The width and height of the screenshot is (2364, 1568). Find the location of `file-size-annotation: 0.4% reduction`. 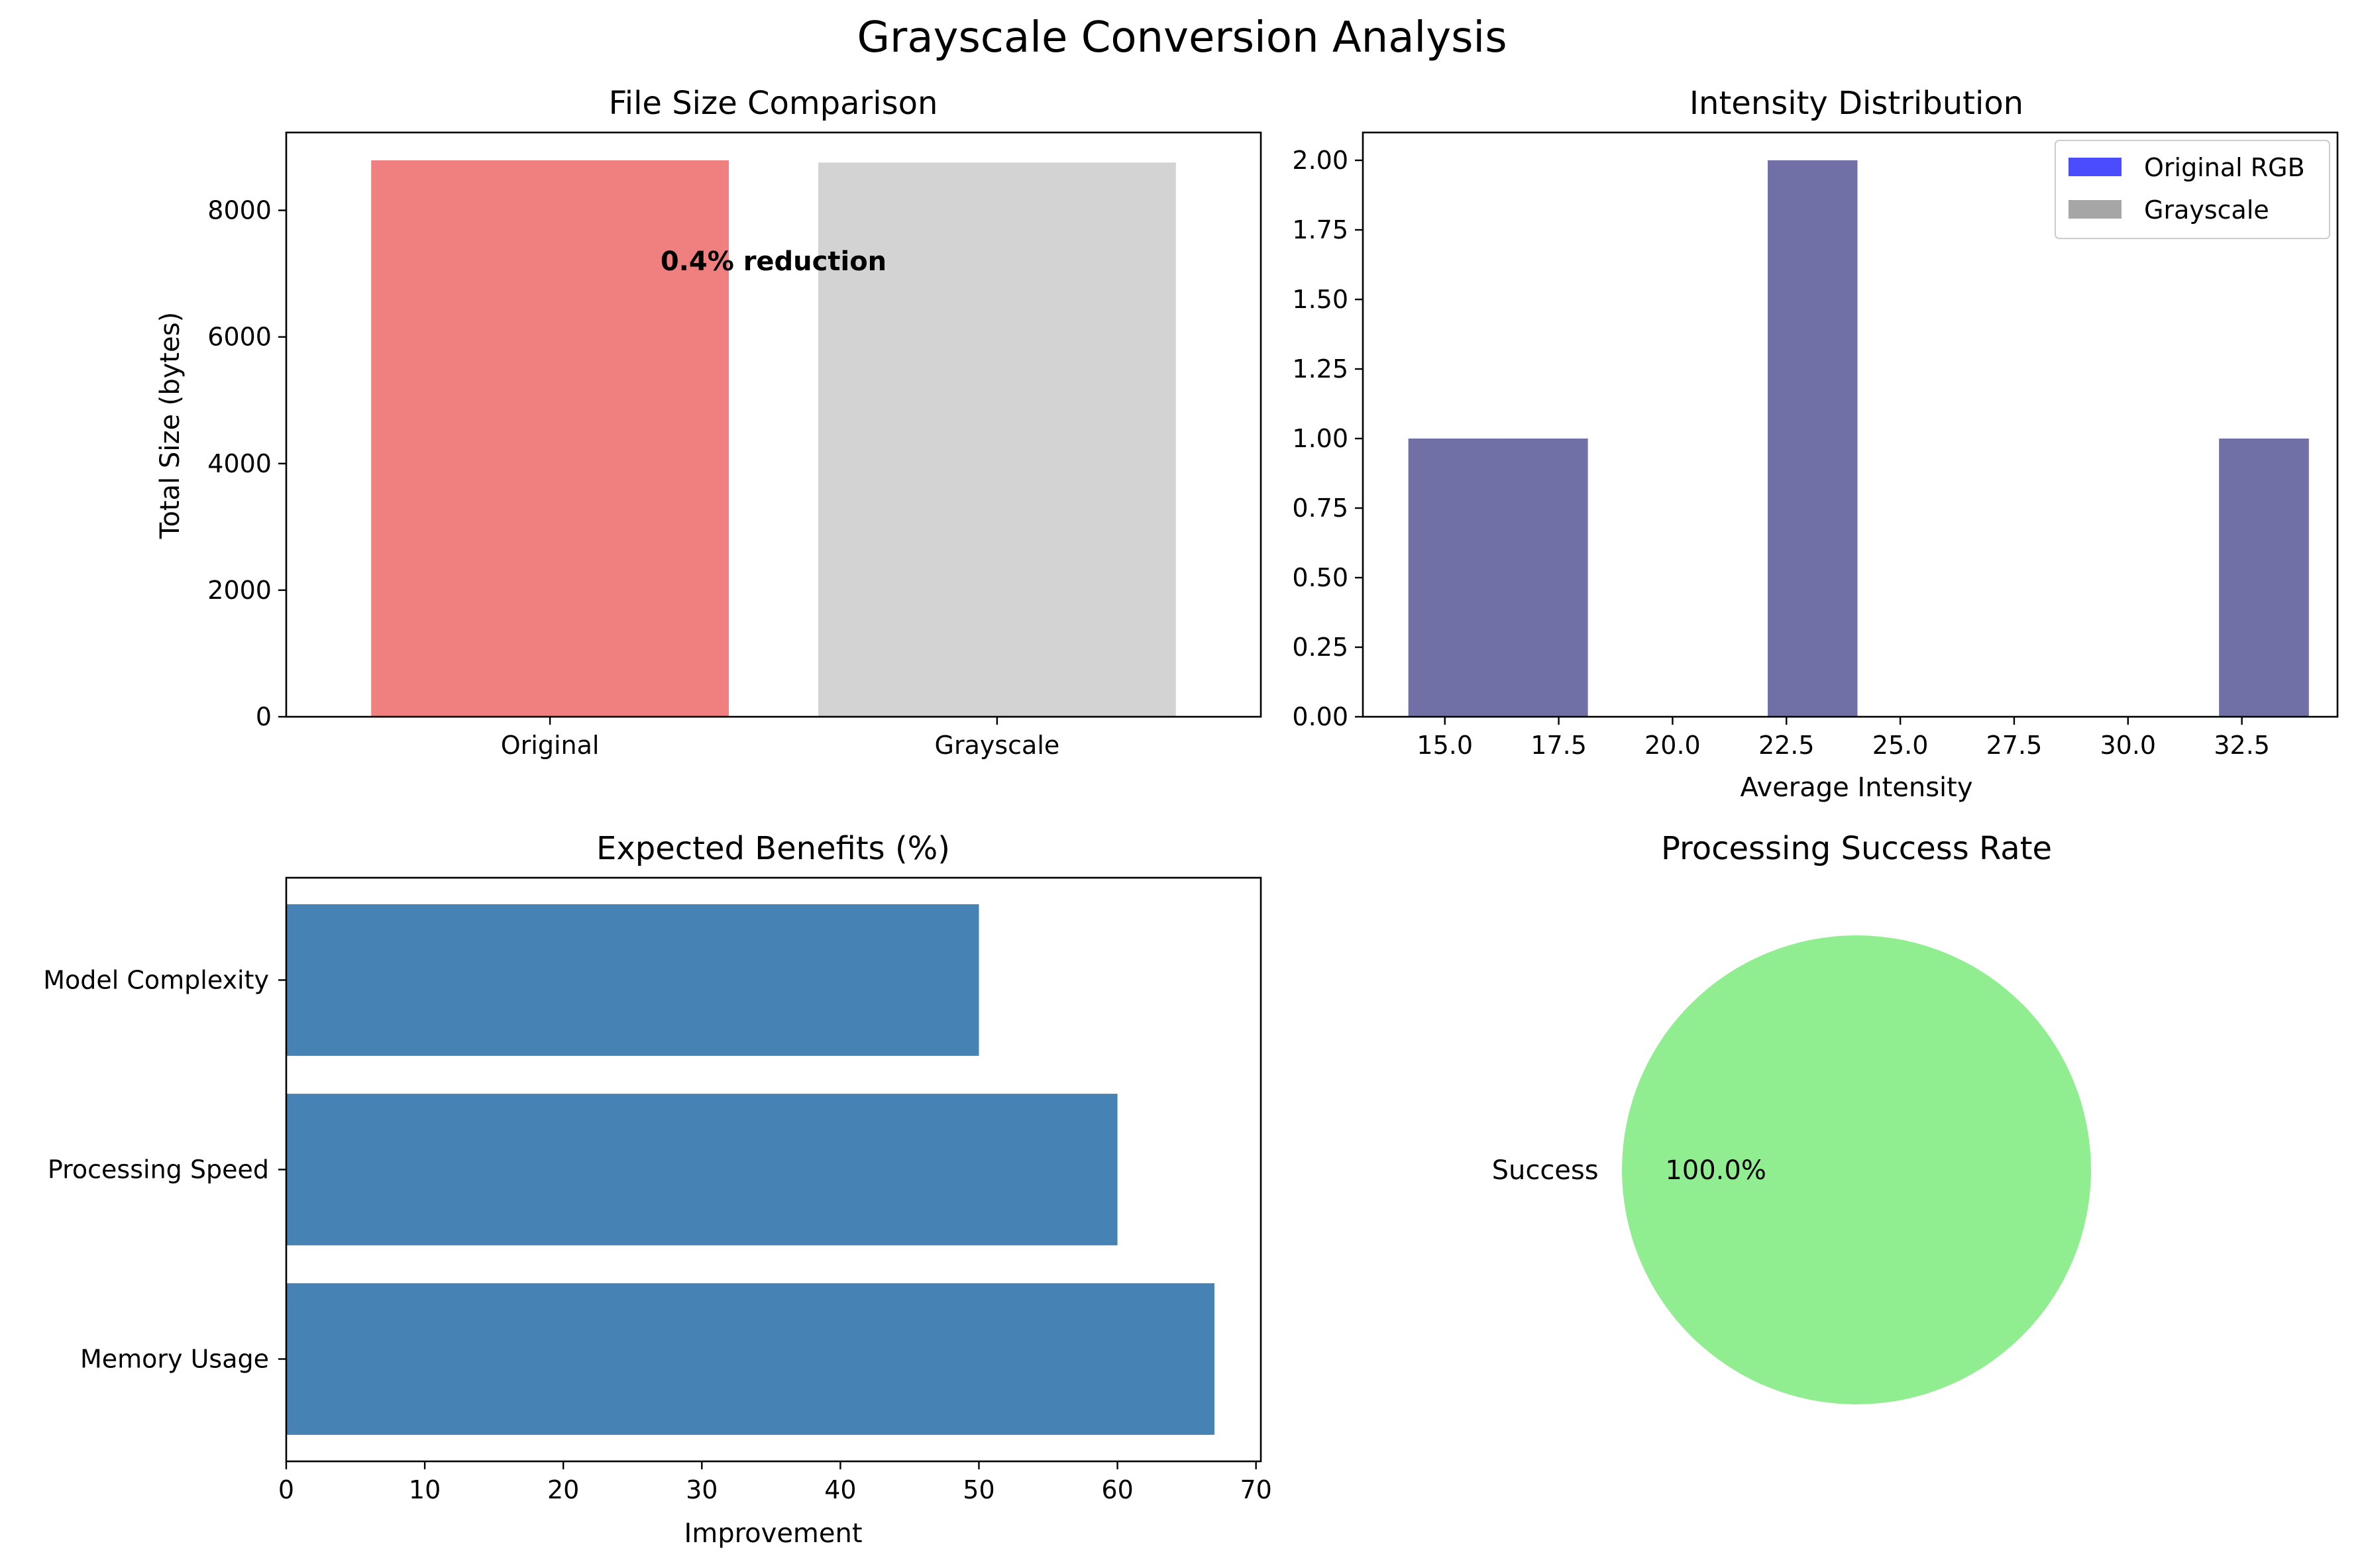

file-size-annotation: 0.4% reduction is located at coordinates (773, 261).